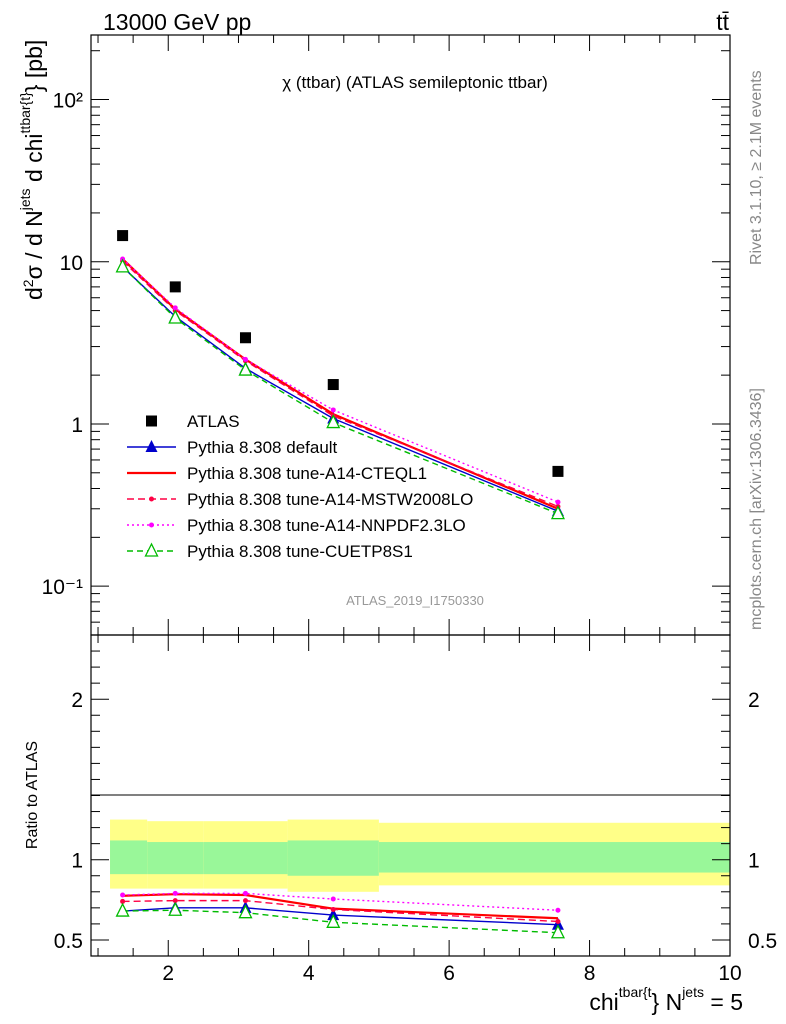  Describe the element at coordinates (62, 587) in the screenshot. I see `y-tick-label: 10⁻¹` at that location.